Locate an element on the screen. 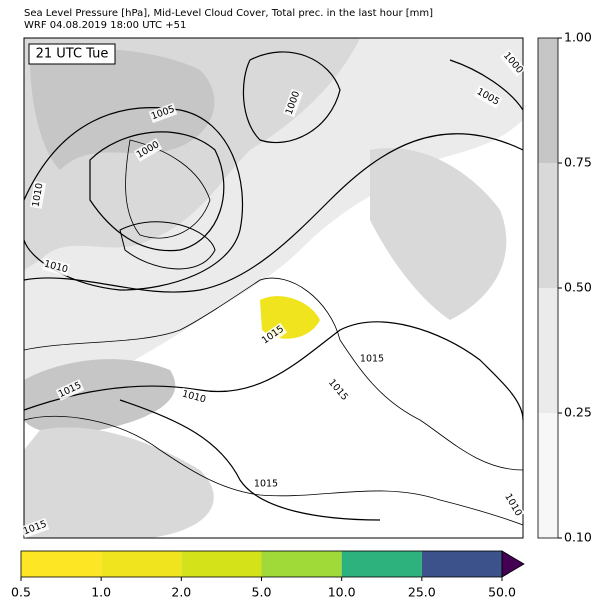  isobar-label: 1010 is located at coordinates (37, 195).